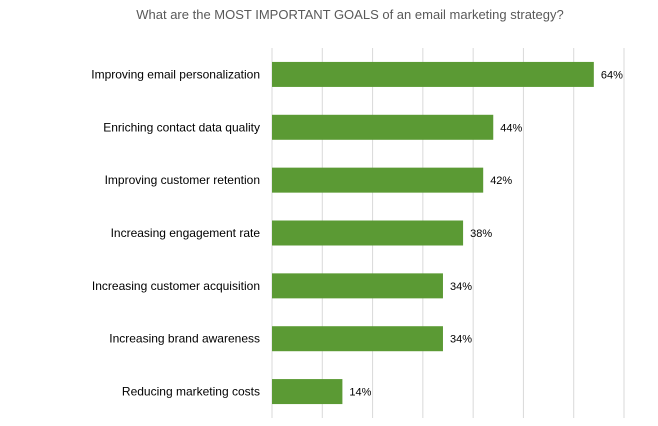 The width and height of the screenshot is (658, 426). I want to click on category-label: Increasing engagement rate, so click(186, 233).